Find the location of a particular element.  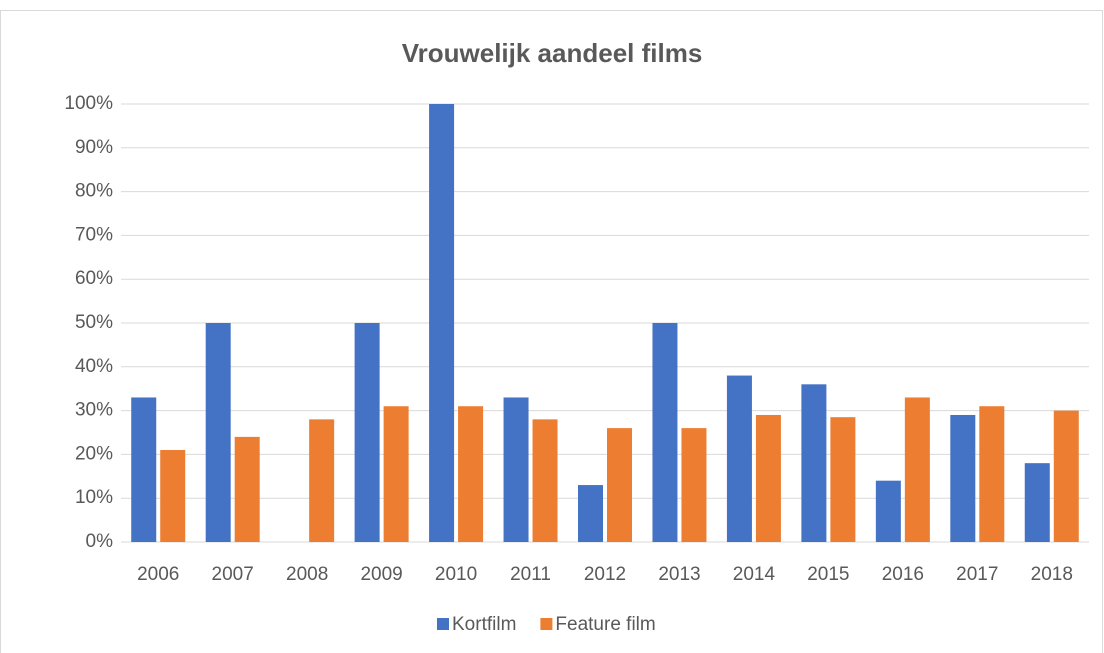

x-tick-label: 2013 is located at coordinates (679, 574).